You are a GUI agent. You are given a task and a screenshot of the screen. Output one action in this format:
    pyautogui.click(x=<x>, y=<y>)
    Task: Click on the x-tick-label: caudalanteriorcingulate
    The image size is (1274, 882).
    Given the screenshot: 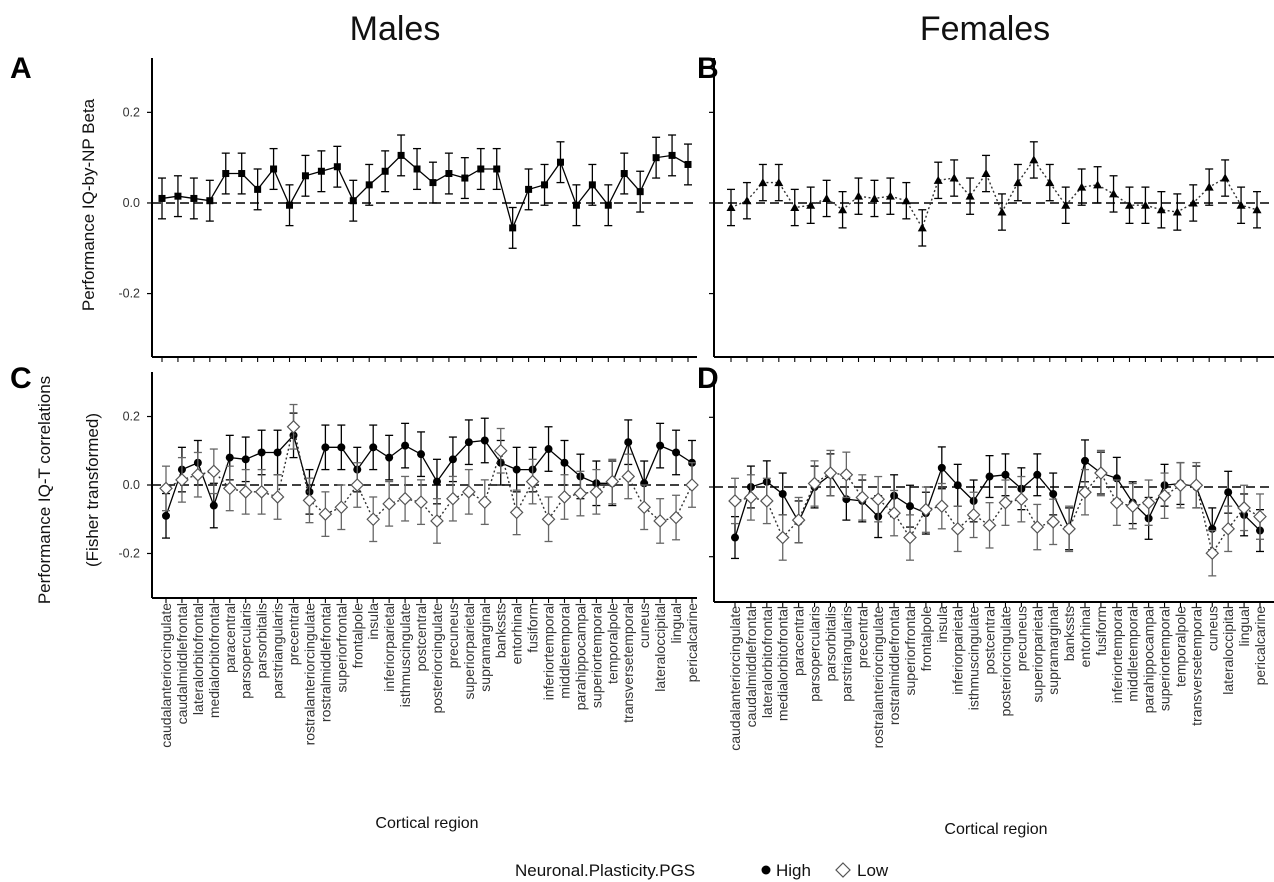 What is the action you would take?
    pyautogui.click(x=735, y=678)
    